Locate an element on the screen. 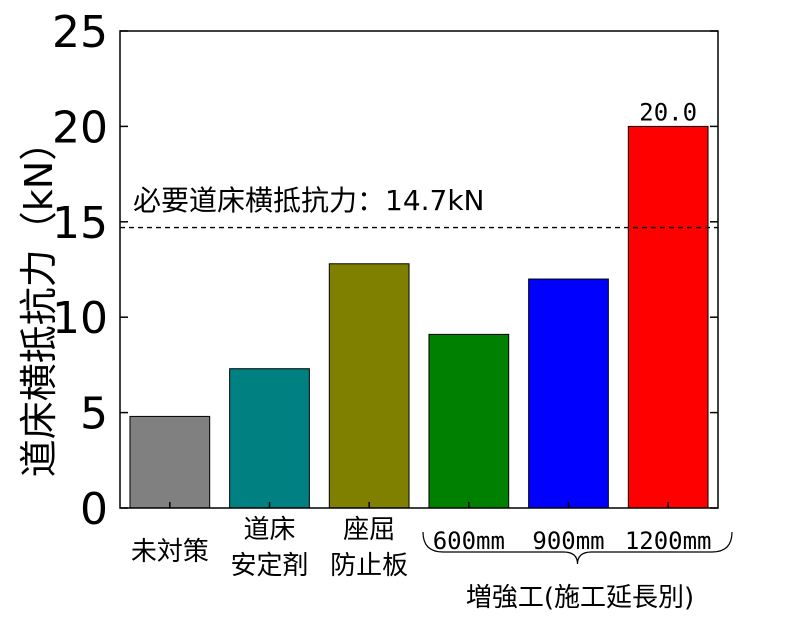 This screenshot has width=800, height=626. y-tick-label: 5 is located at coordinates (94, 414).